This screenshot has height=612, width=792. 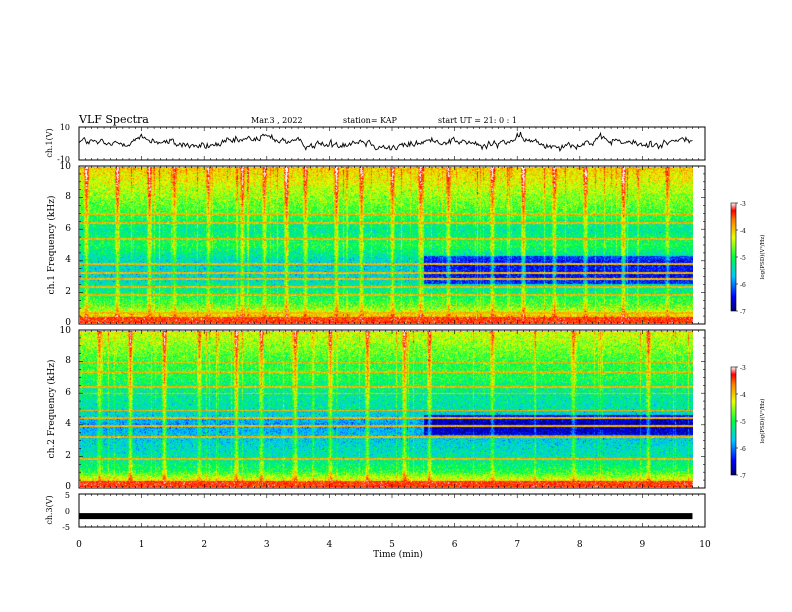 What do you see at coordinates (79, 545) in the screenshot?
I see `x-tick-label: 0` at bounding box center [79, 545].